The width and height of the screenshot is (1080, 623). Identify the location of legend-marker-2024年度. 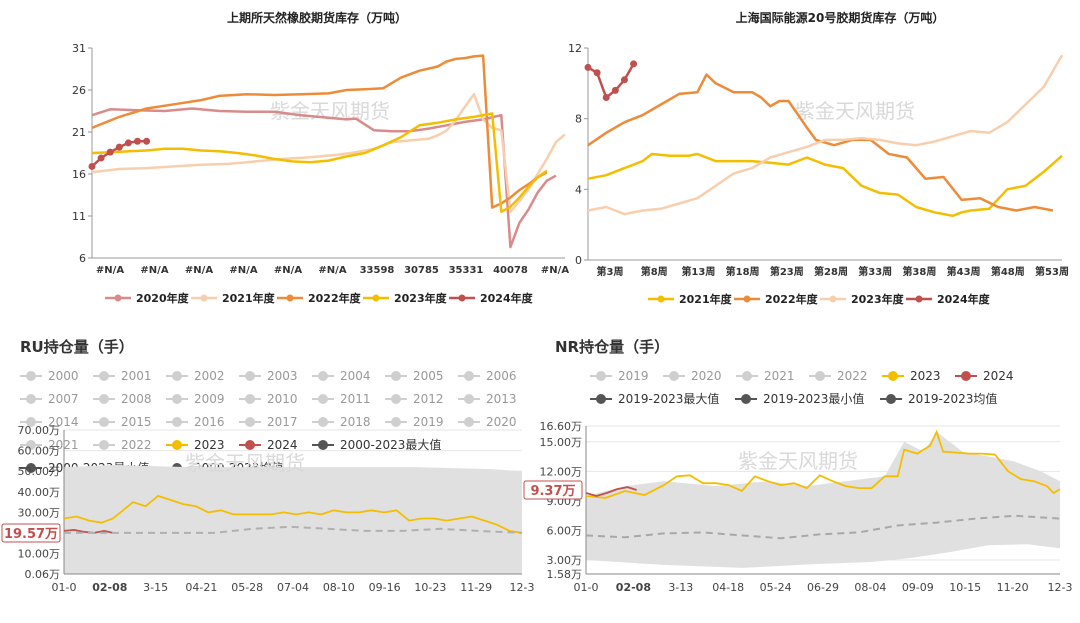
(462, 298).